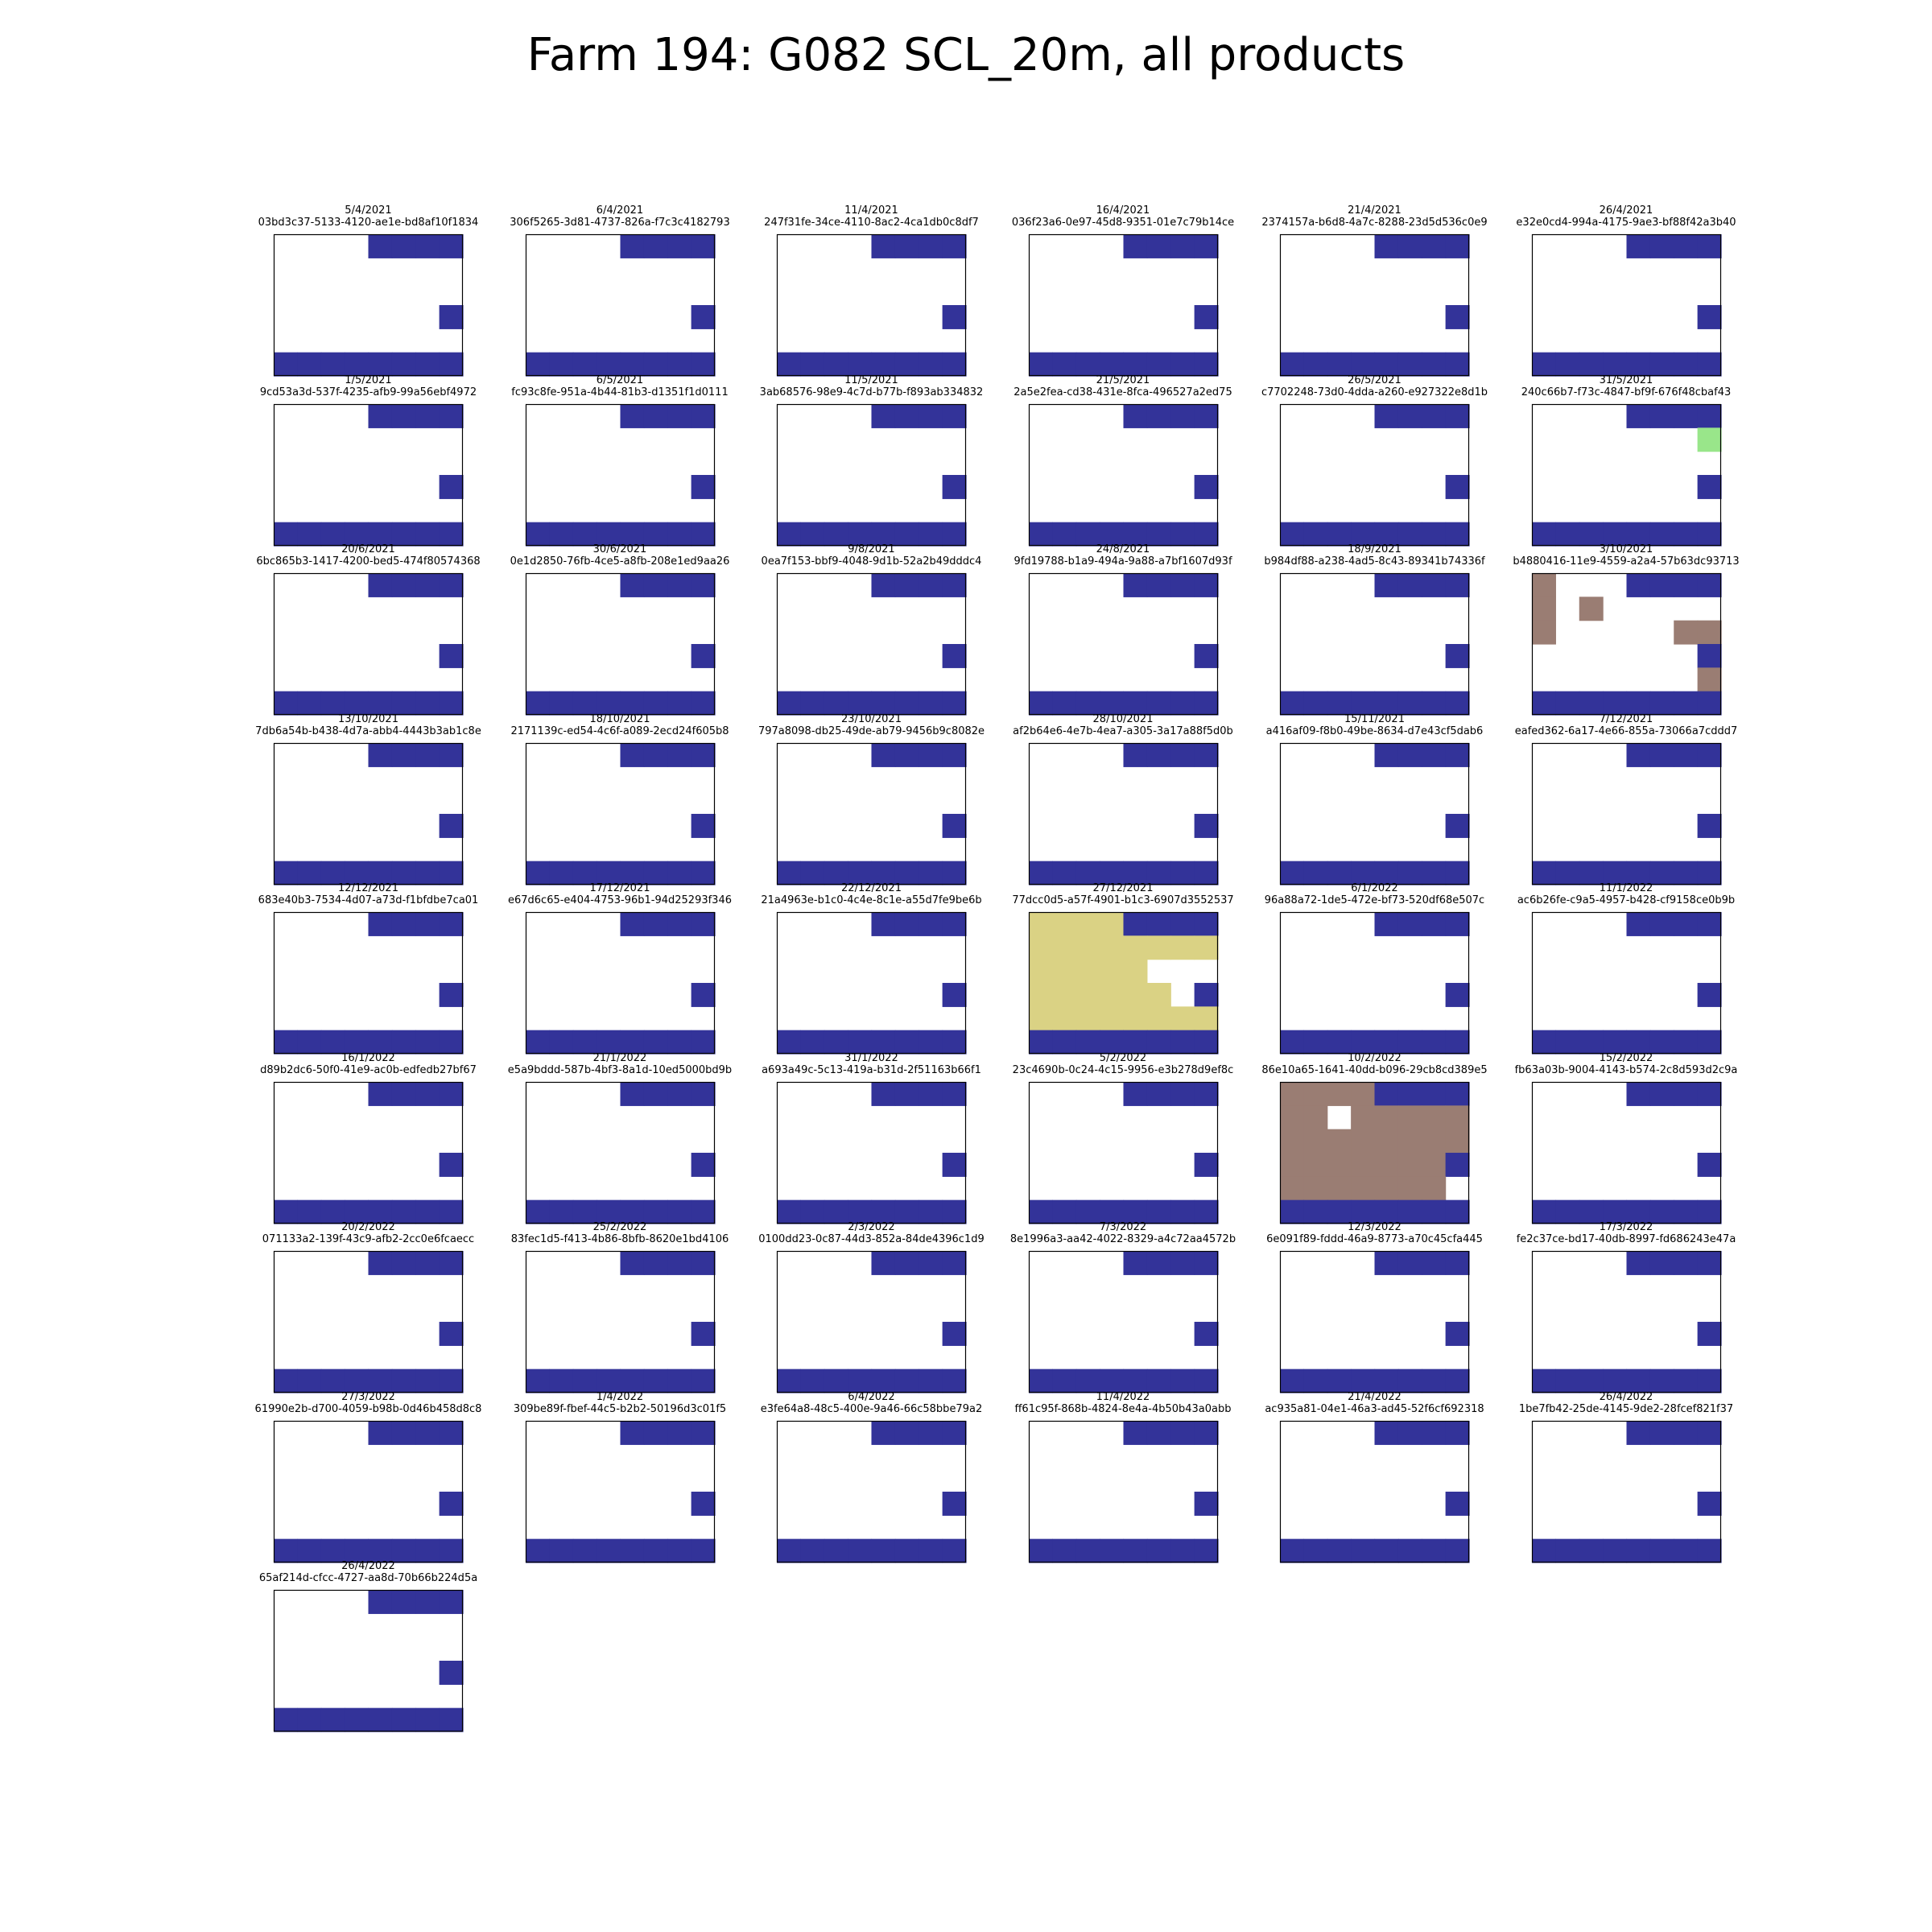 The image size is (1932, 1932). I want to click on panel-date: 15/2/2022, so click(1626, 1057).